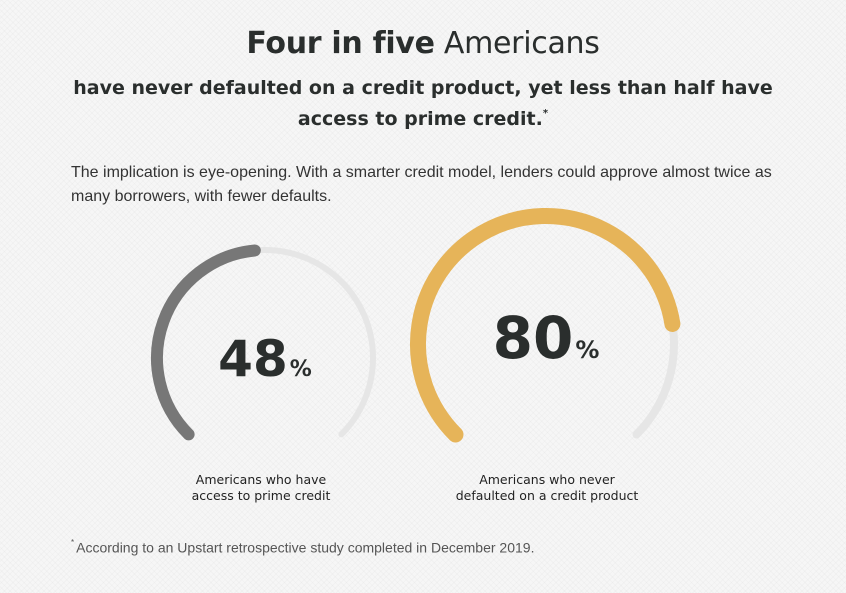 The width and height of the screenshot is (846, 593). I want to click on gauge-1-unit: %, so click(301, 369).